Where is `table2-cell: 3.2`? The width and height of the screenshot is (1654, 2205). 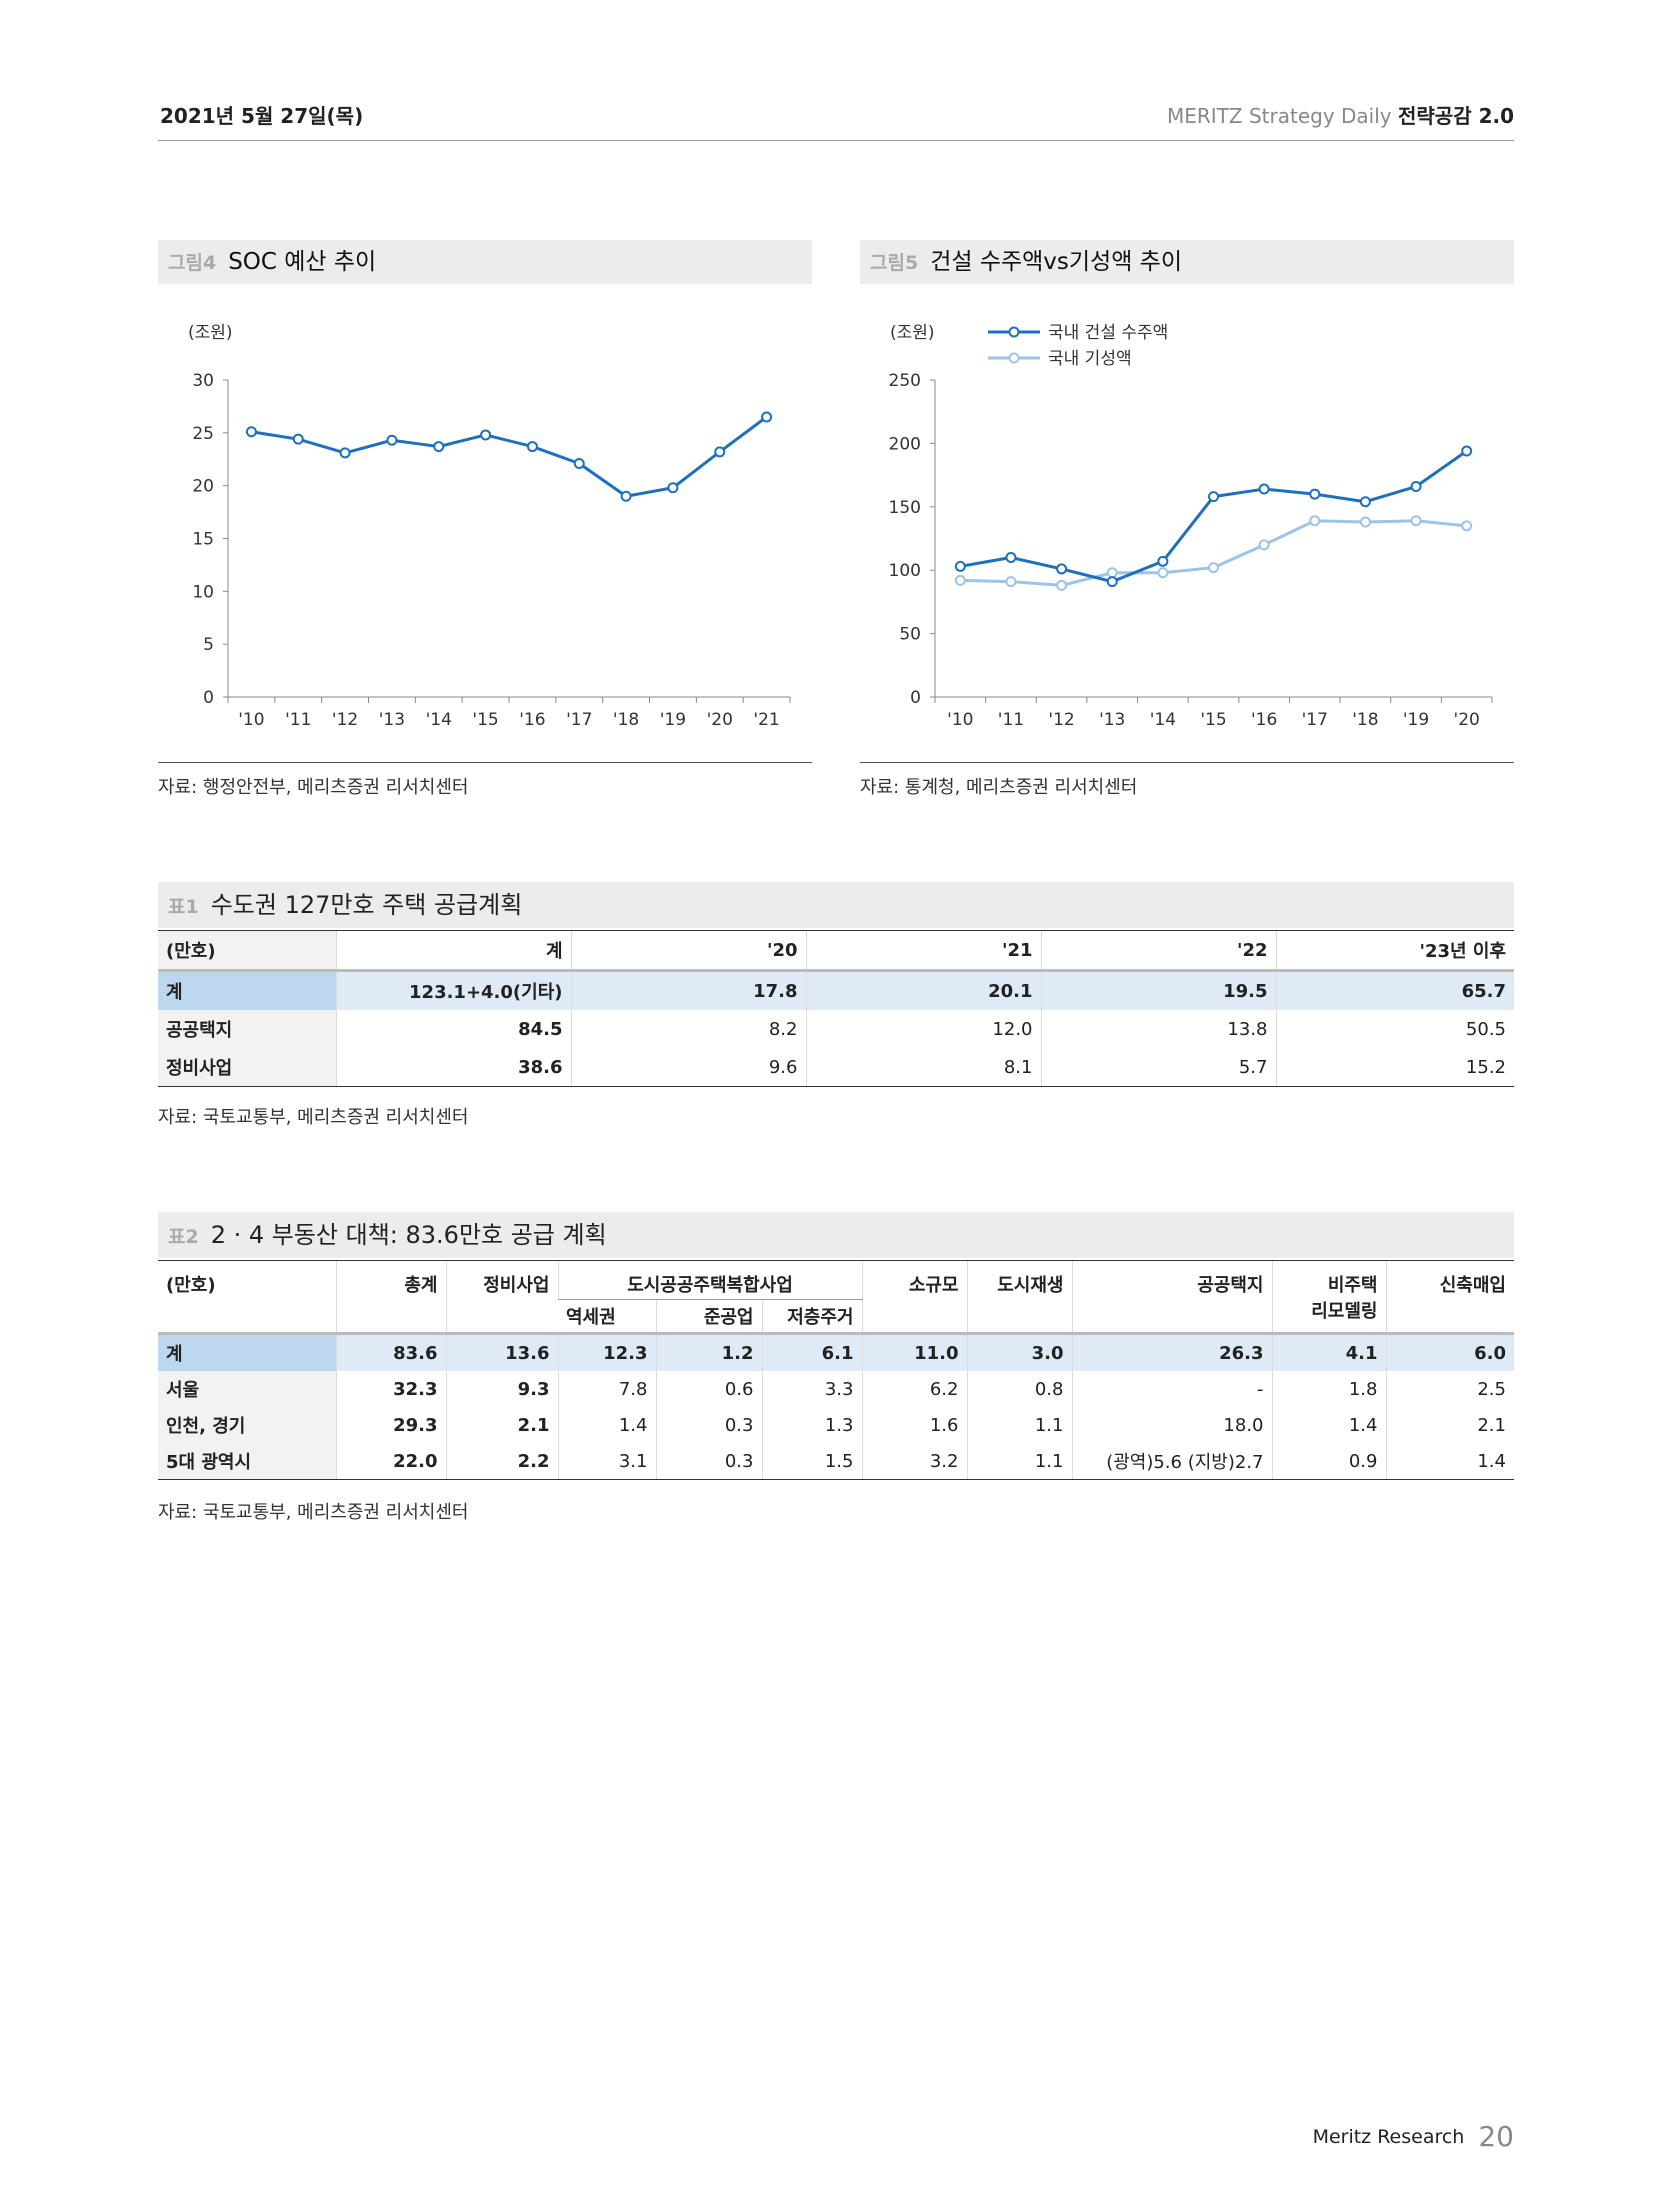
table2-cell: 3.2 is located at coordinates (914, 1461).